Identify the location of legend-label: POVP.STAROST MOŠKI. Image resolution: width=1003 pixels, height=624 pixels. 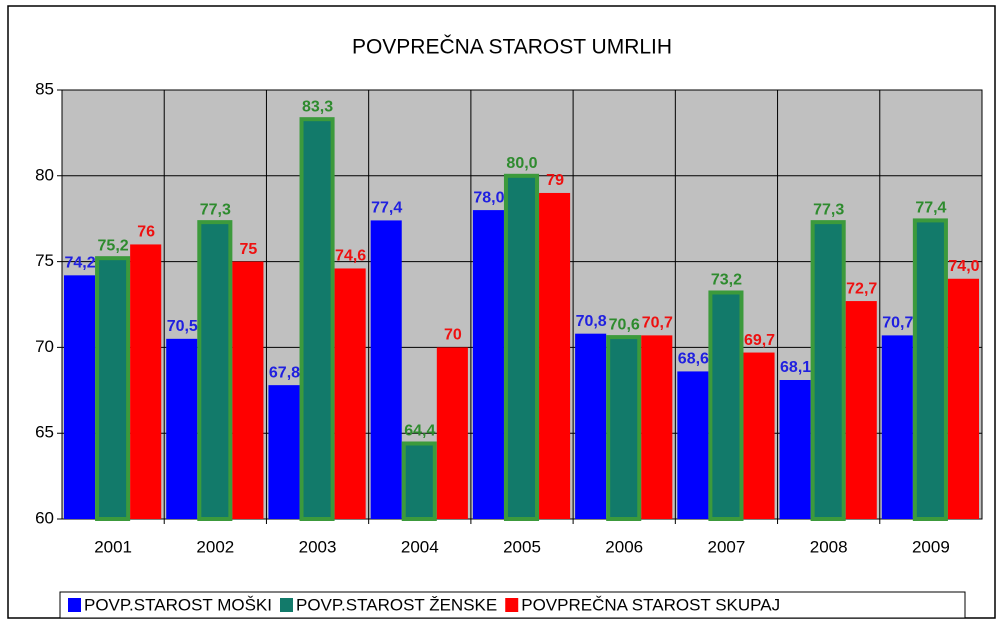
(178, 604).